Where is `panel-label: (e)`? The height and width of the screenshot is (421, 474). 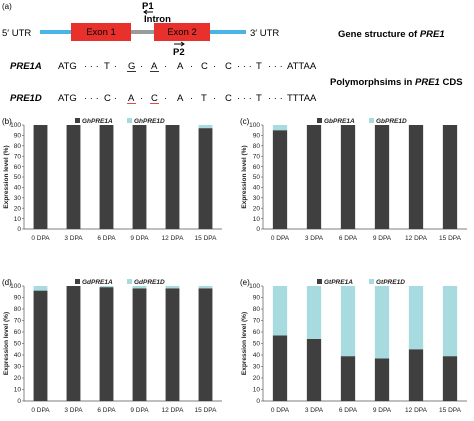 panel-label: (e) is located at coordinates (245, 282).